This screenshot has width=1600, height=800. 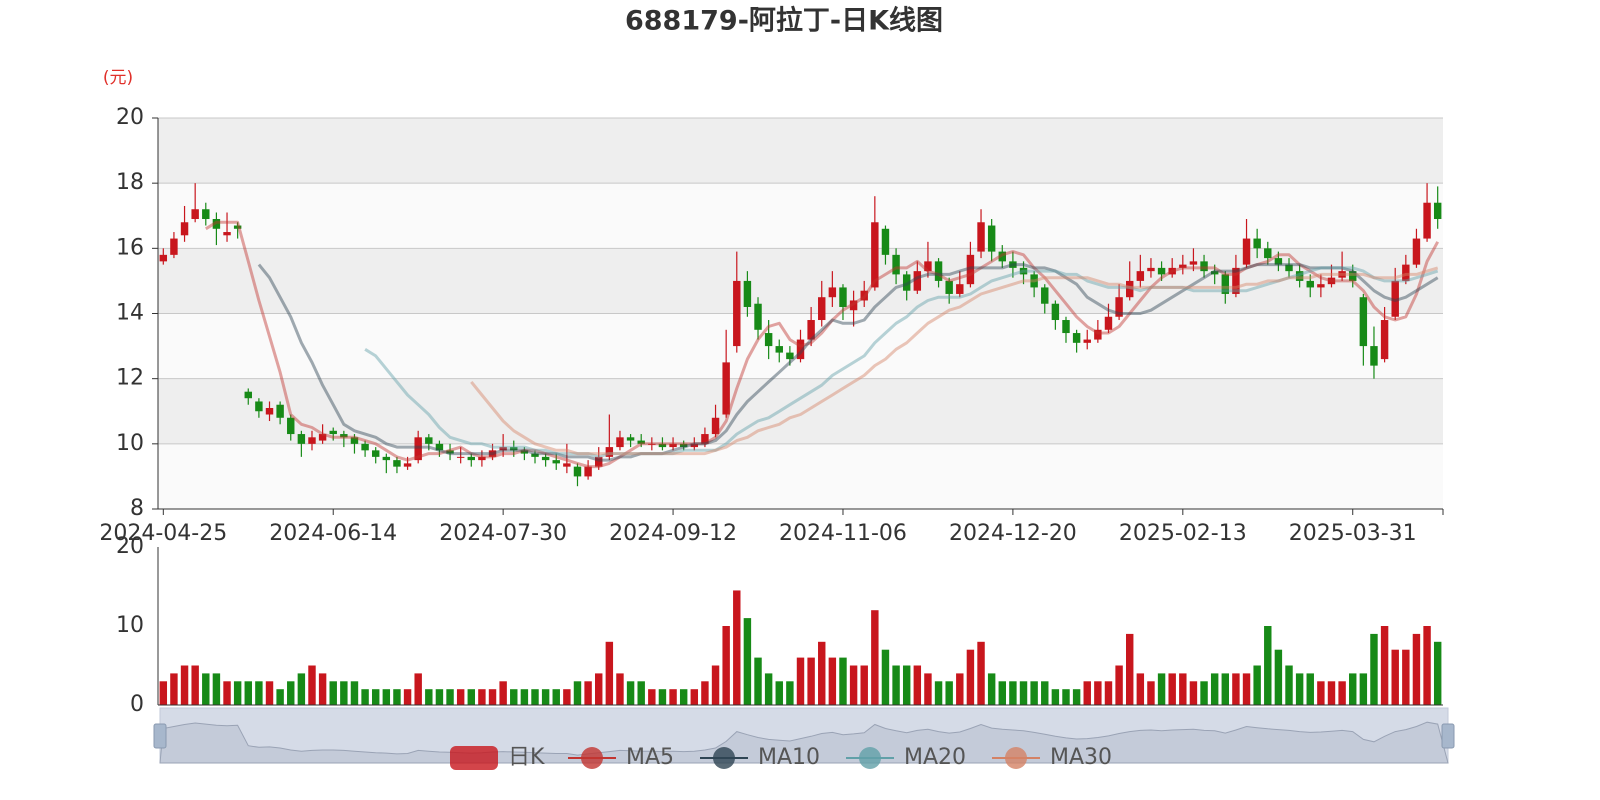 I want to click on x-tick-label: 2024-09-12, so click(x=673, y=533).